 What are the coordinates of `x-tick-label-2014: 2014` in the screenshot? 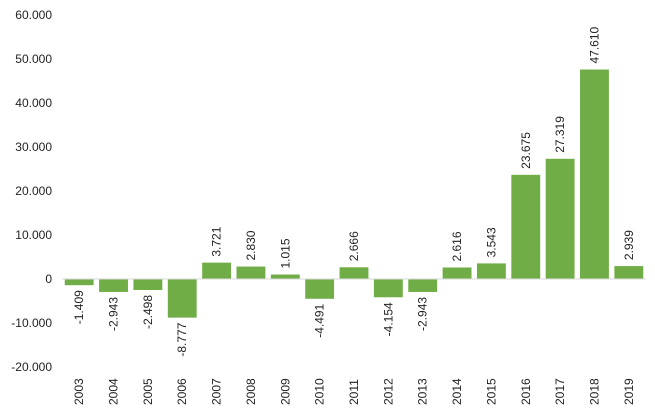 It's located at (457, 391).